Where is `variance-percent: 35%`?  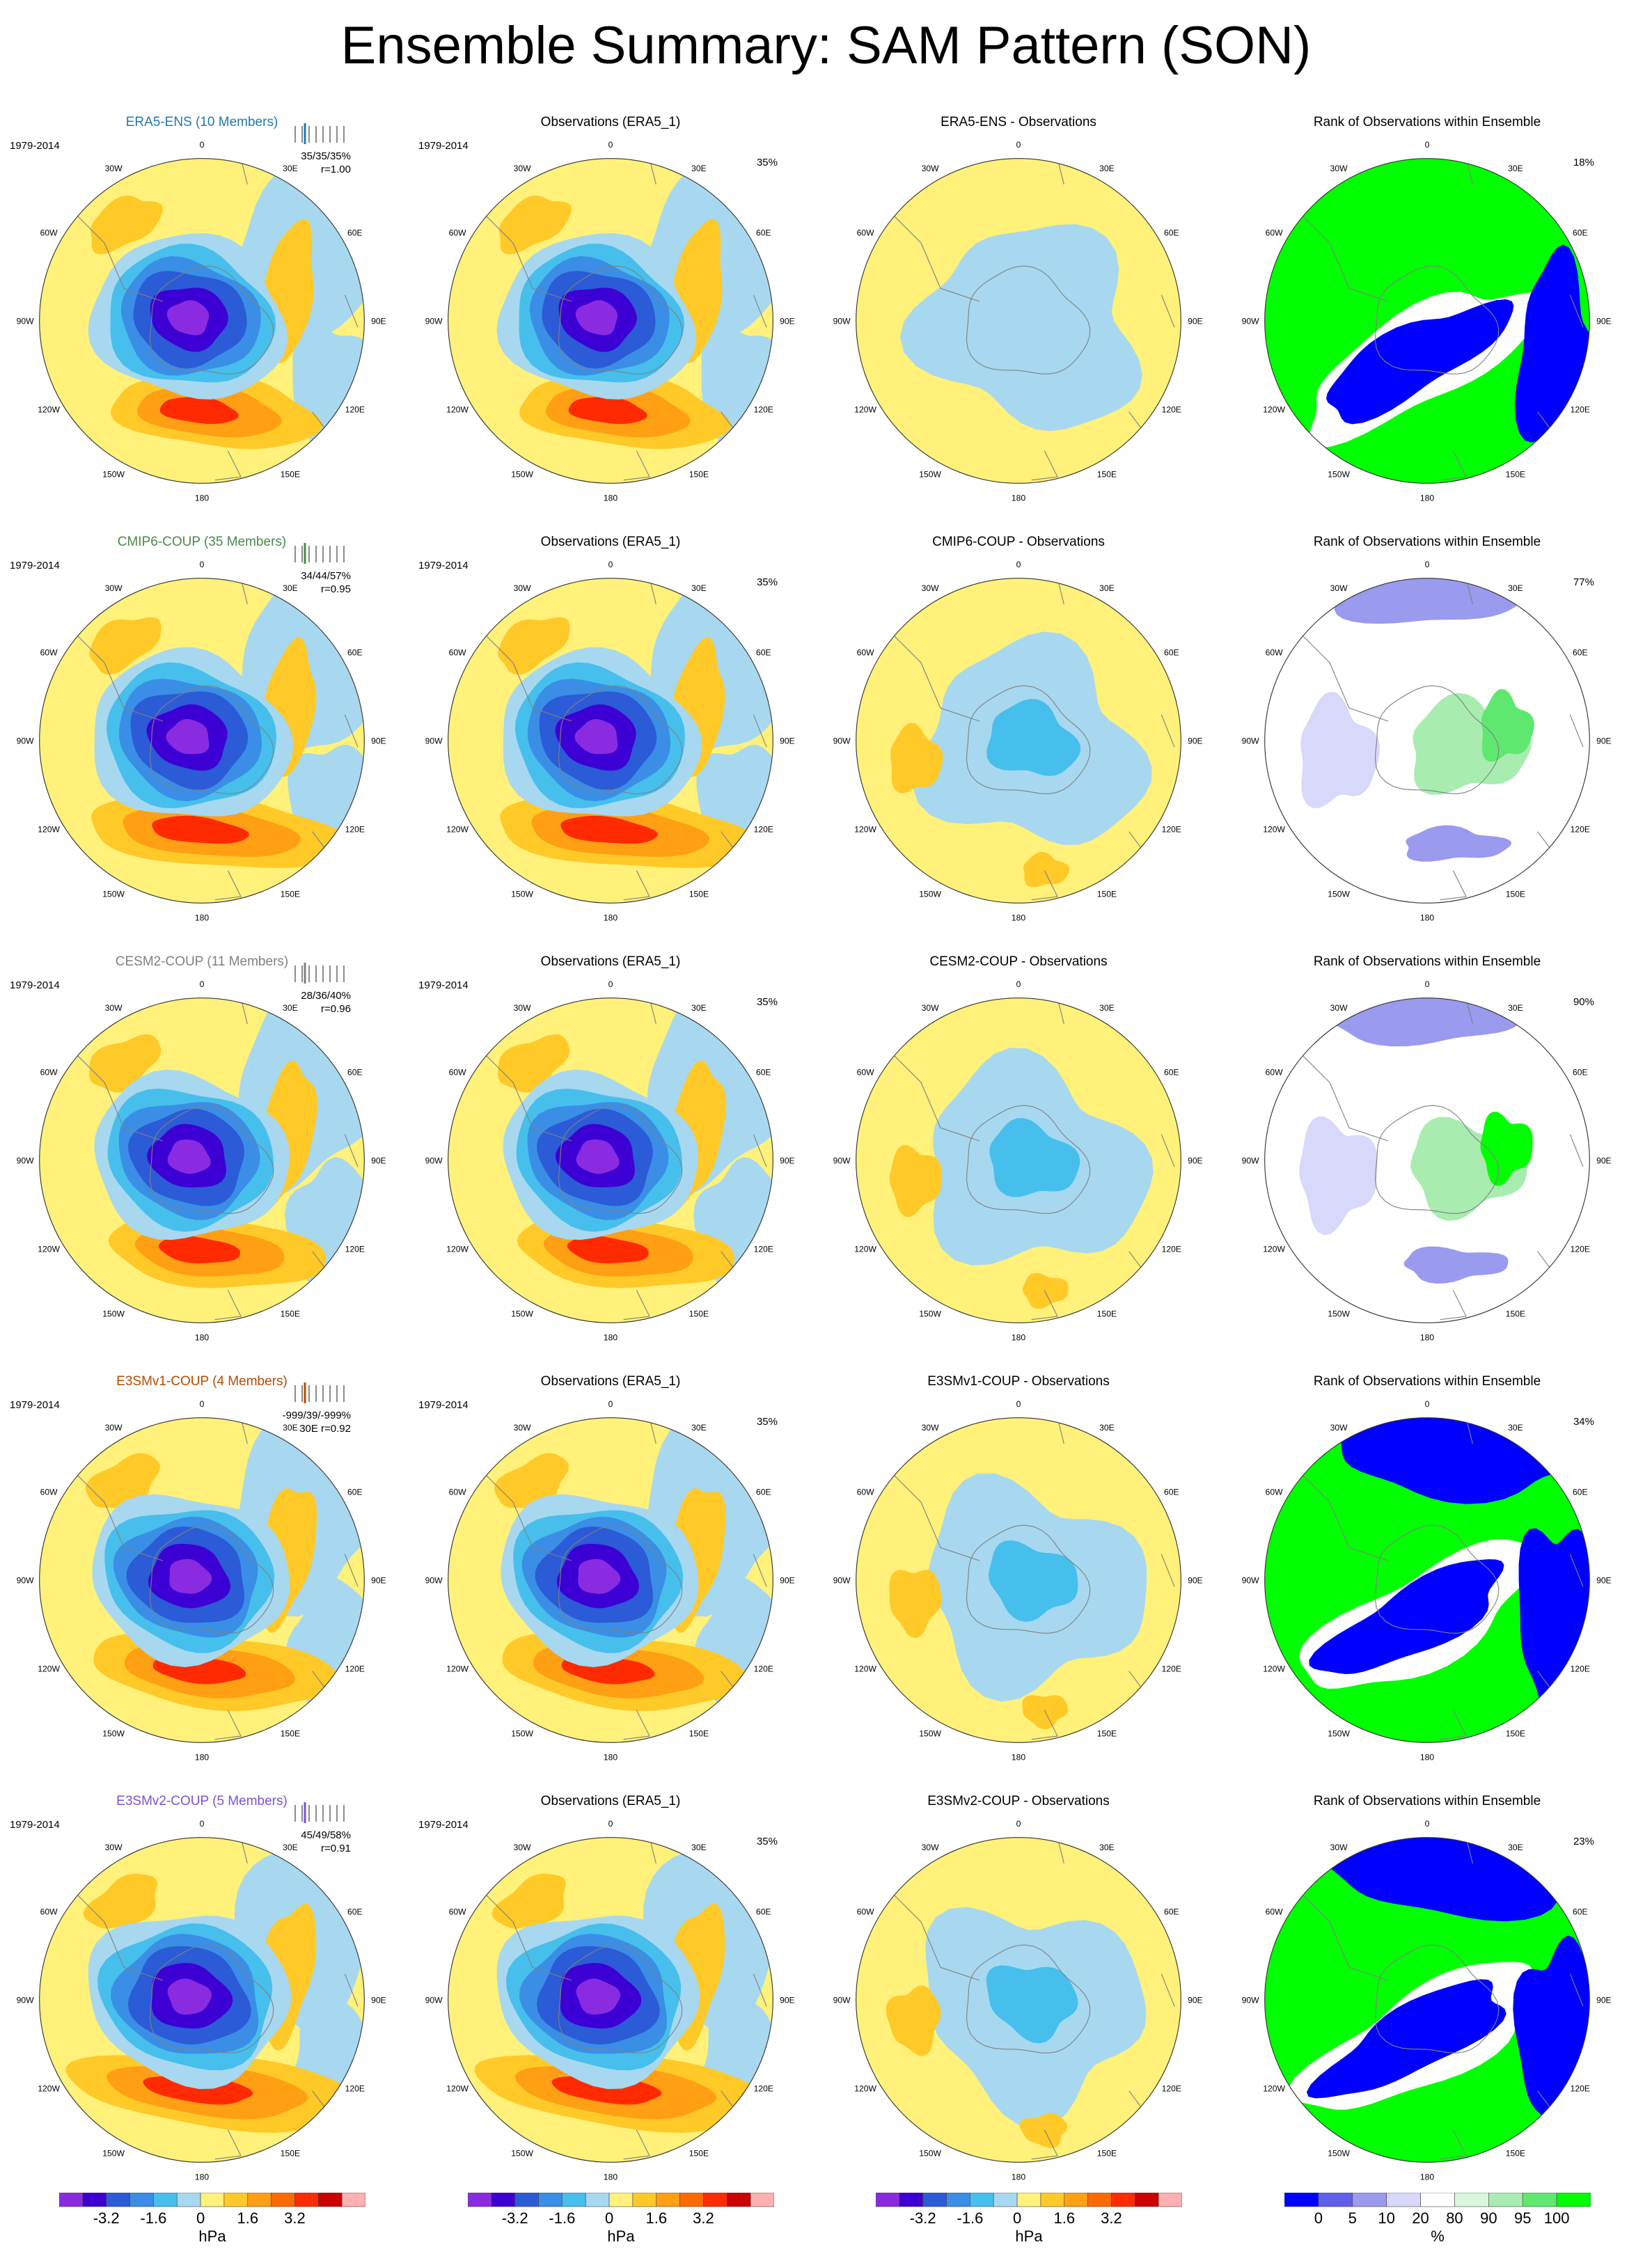
variance-percent: 35% is located at coordinates (767, 1002).